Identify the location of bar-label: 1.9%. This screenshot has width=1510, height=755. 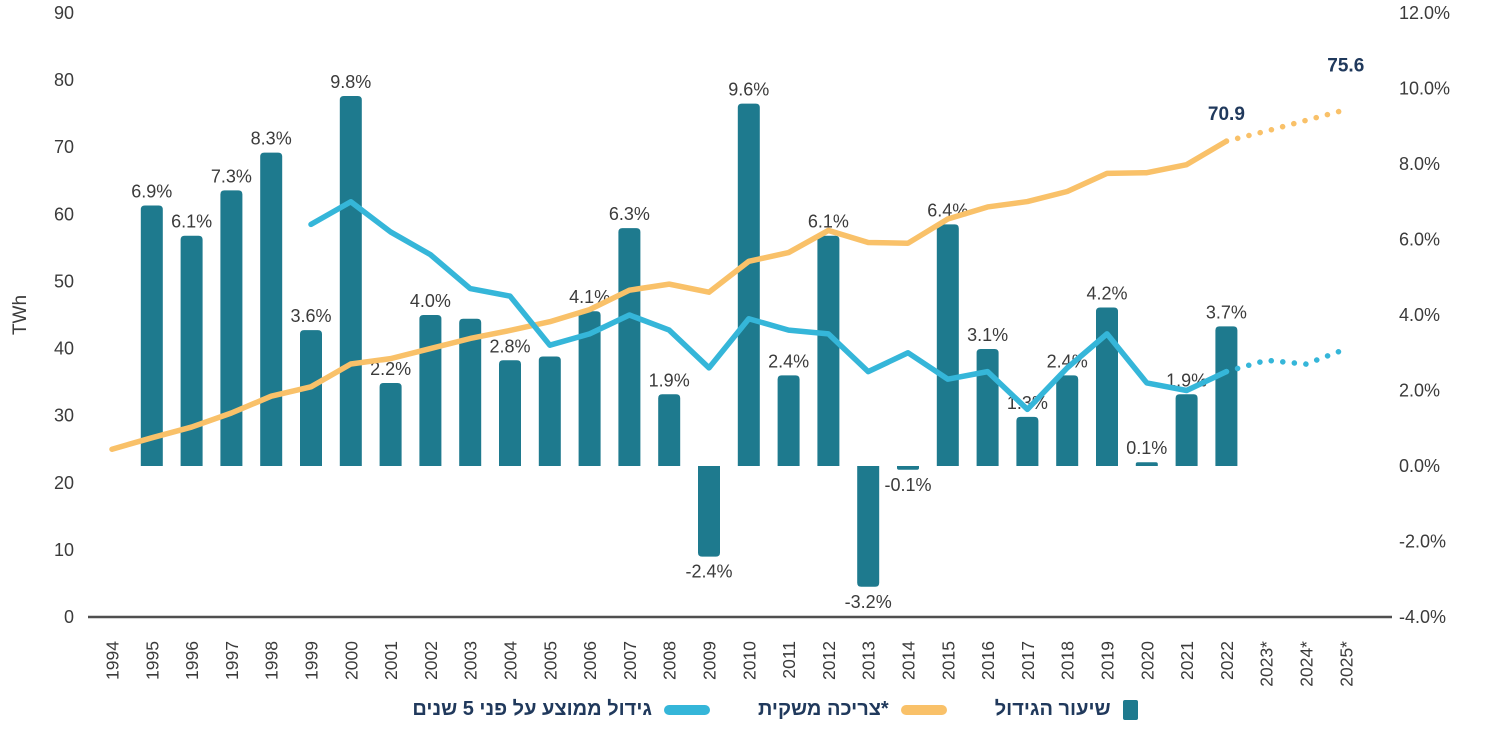
(669, 380).